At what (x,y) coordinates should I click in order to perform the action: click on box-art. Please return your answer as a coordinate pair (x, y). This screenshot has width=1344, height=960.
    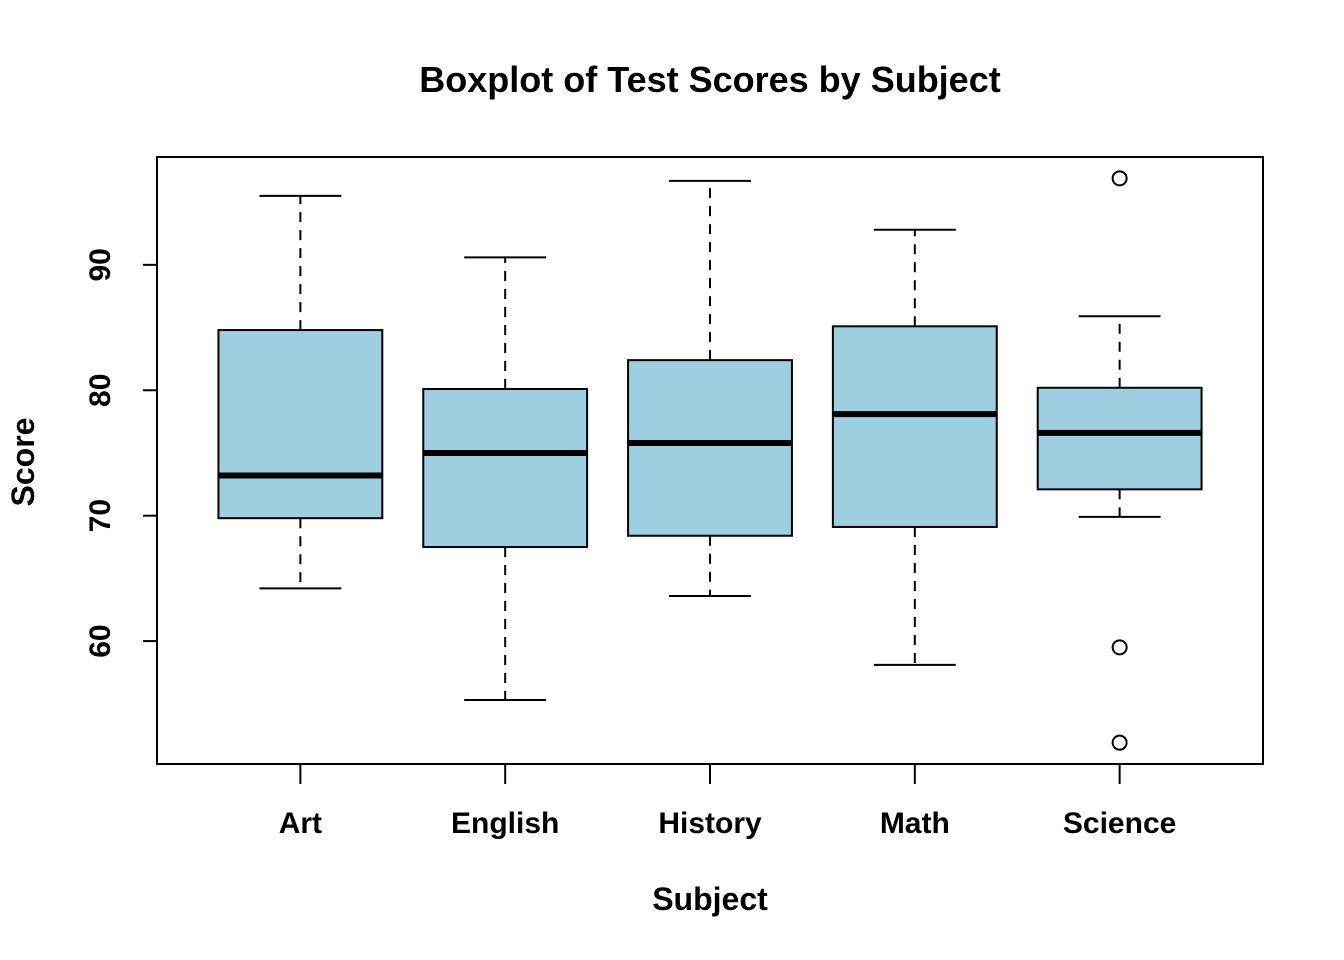
    Looking at the image, I should click on (300, 392).